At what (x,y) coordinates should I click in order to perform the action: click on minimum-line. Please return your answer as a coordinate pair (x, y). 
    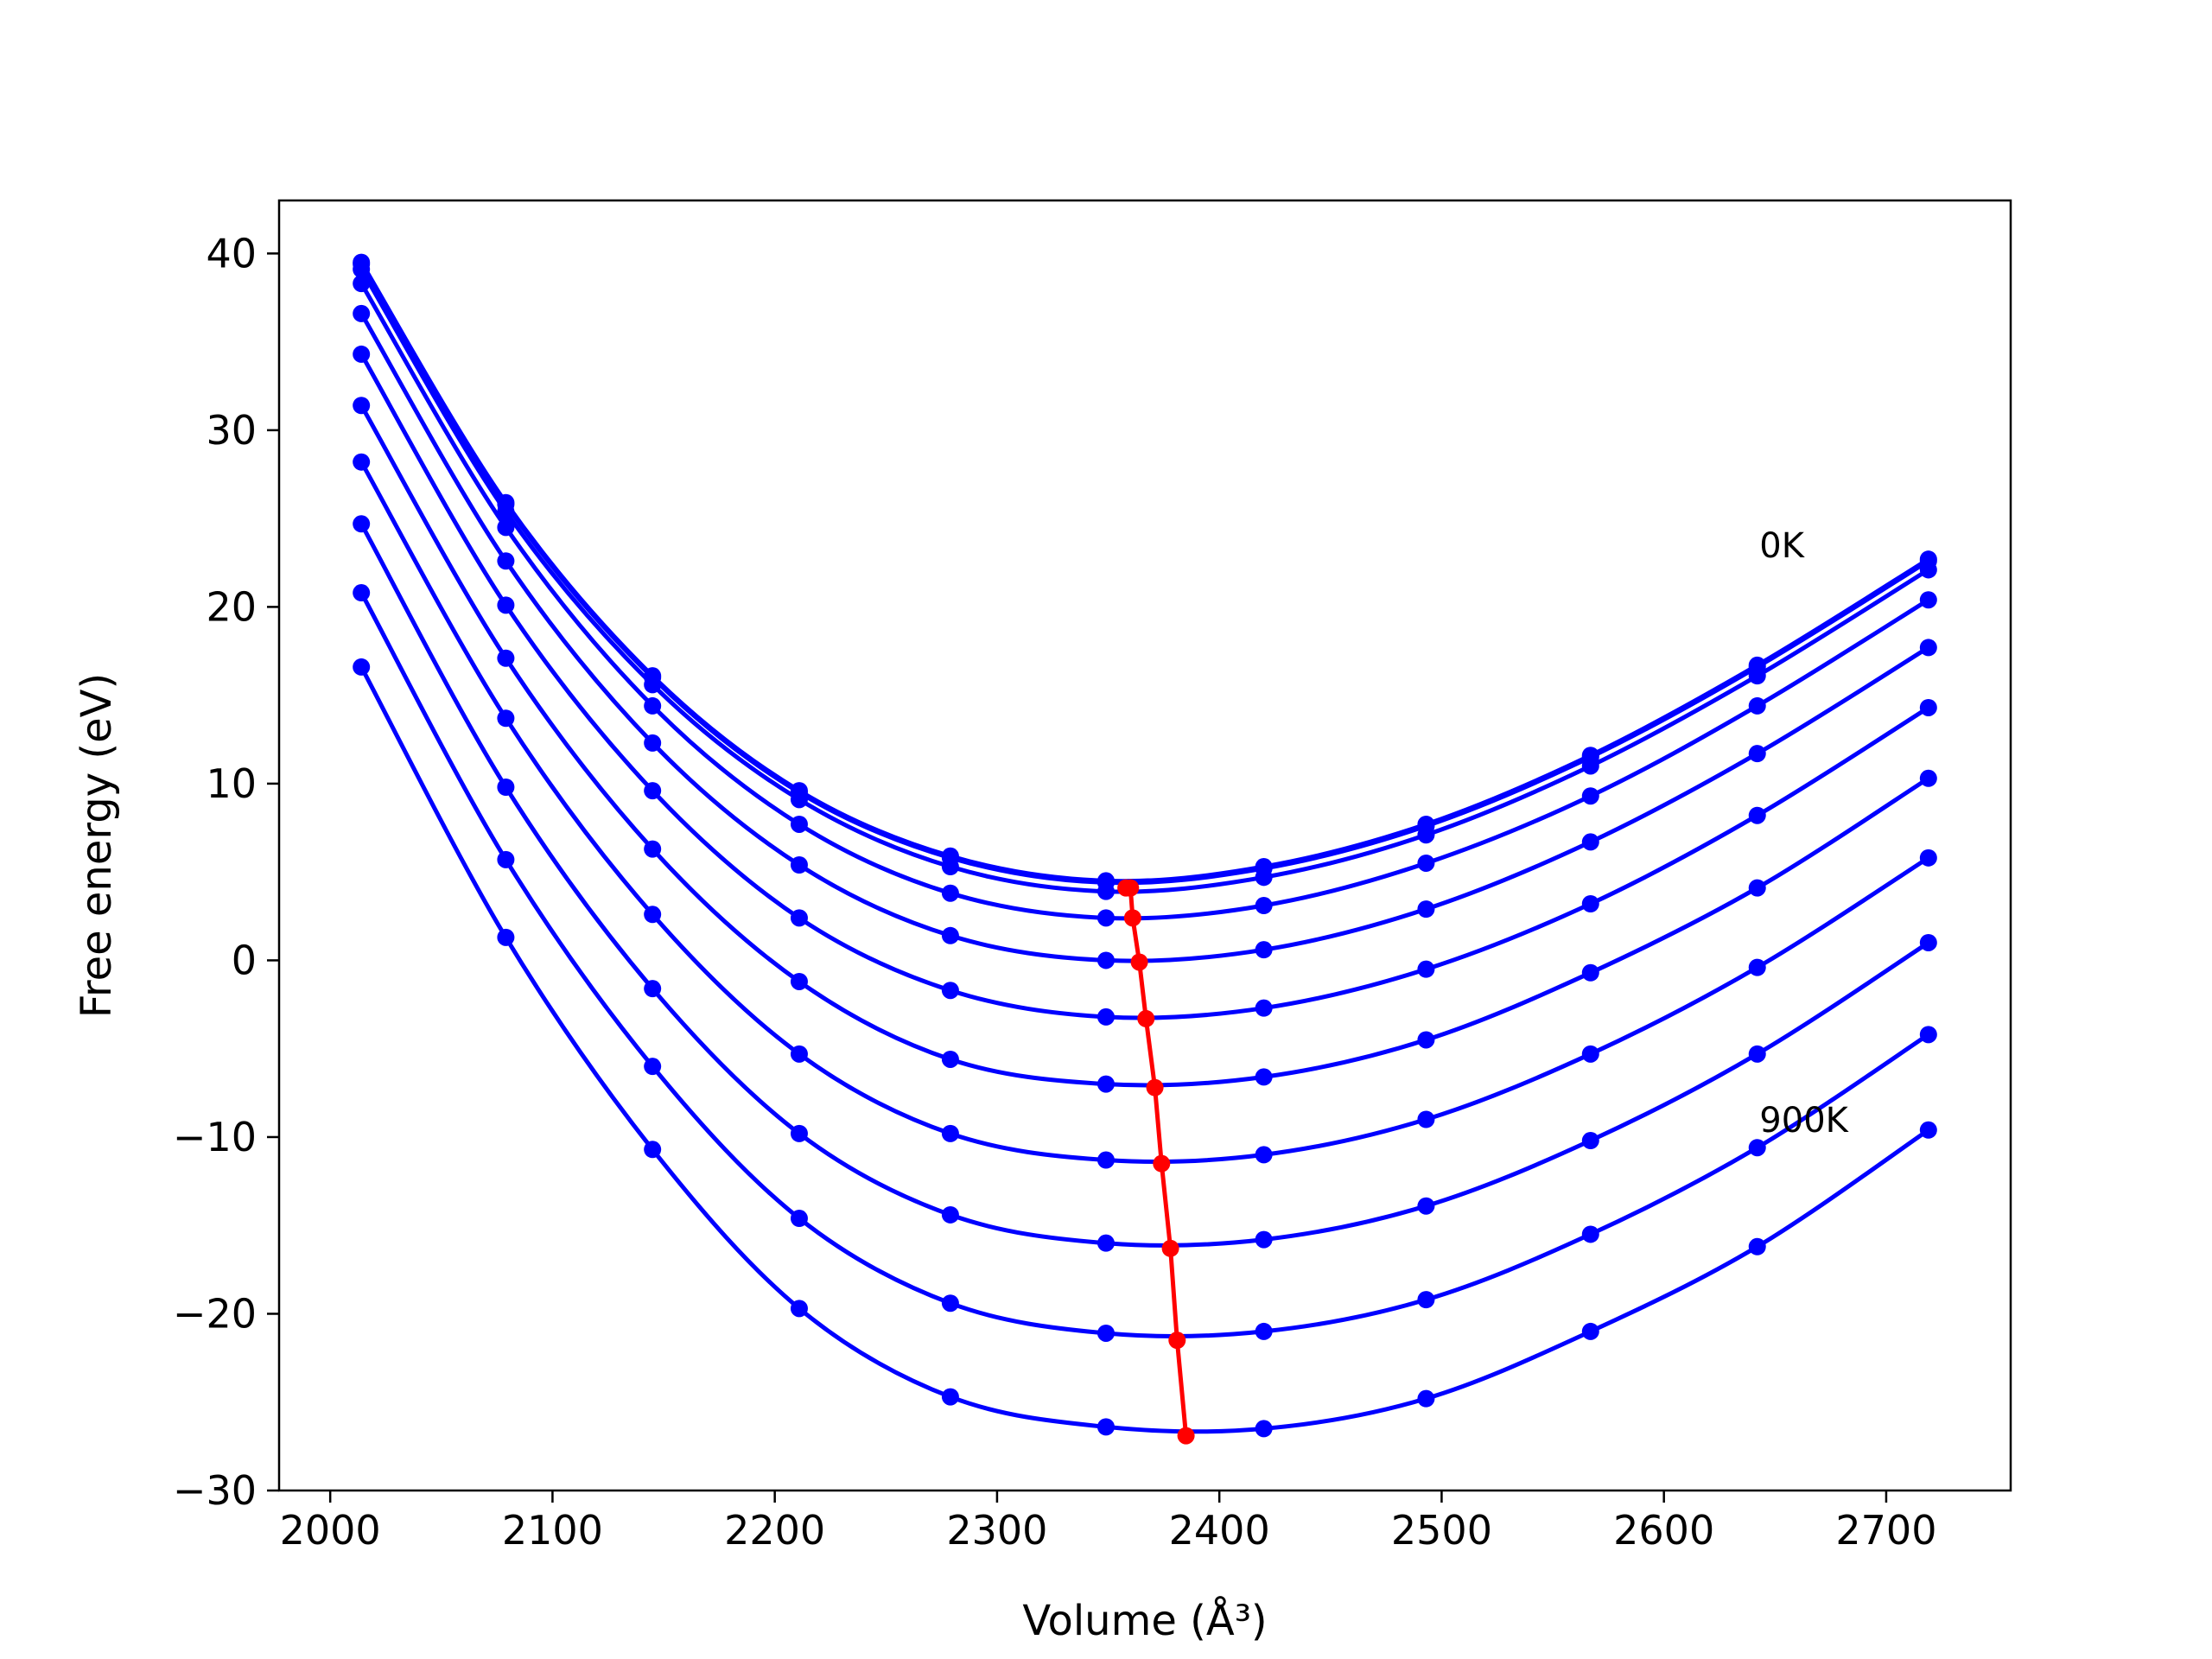
    Looking at the image, I should click on (1156, 1162).